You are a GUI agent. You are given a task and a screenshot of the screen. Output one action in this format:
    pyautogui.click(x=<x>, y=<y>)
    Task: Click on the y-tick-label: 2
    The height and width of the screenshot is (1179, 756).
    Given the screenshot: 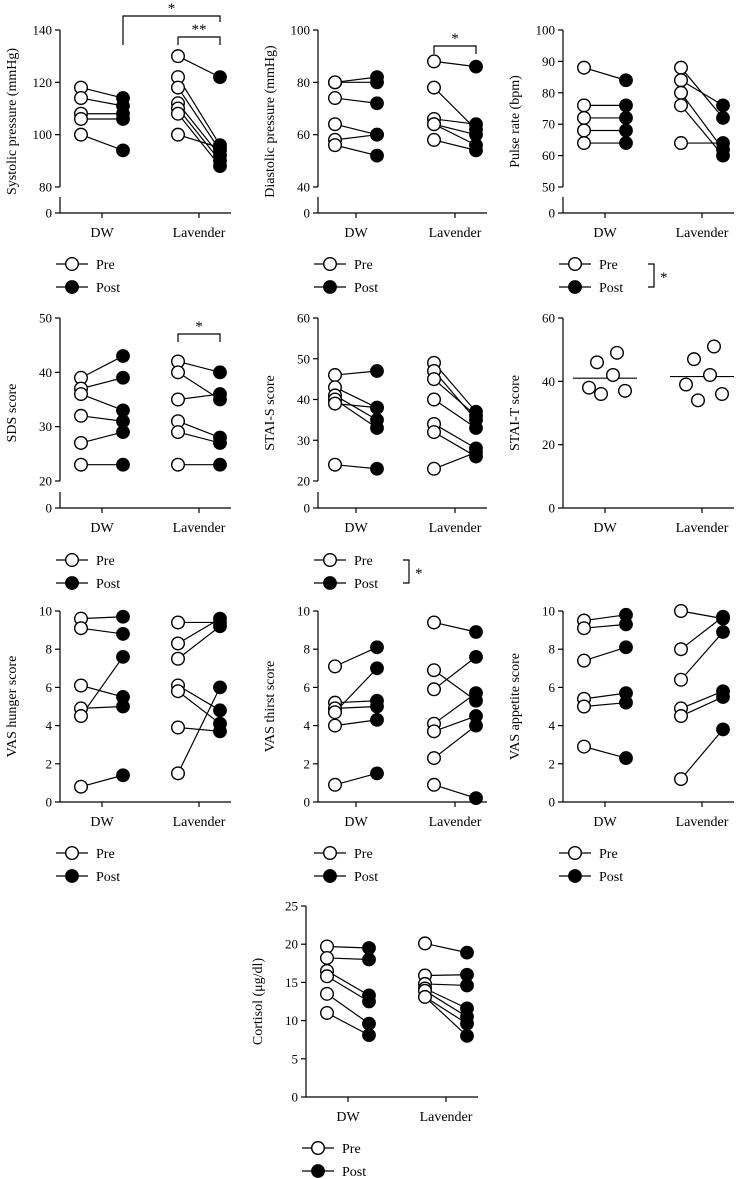 What is the action you would take?
    pyautogui.click(x=552, y=763)
    